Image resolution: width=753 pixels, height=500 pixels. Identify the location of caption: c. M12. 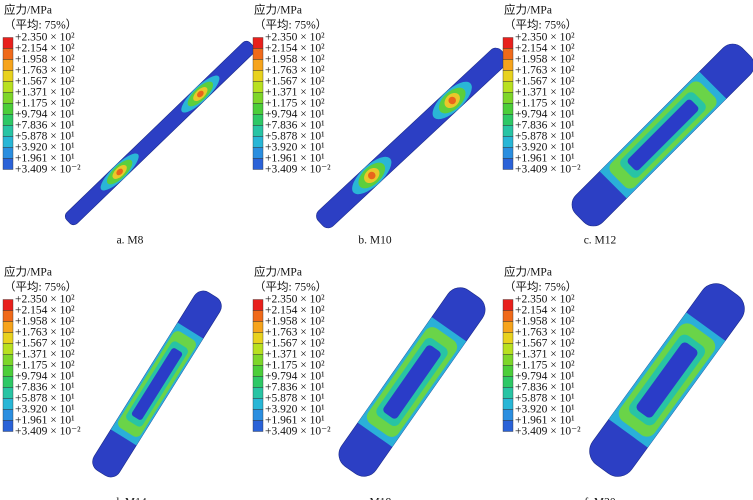
(600, 241).